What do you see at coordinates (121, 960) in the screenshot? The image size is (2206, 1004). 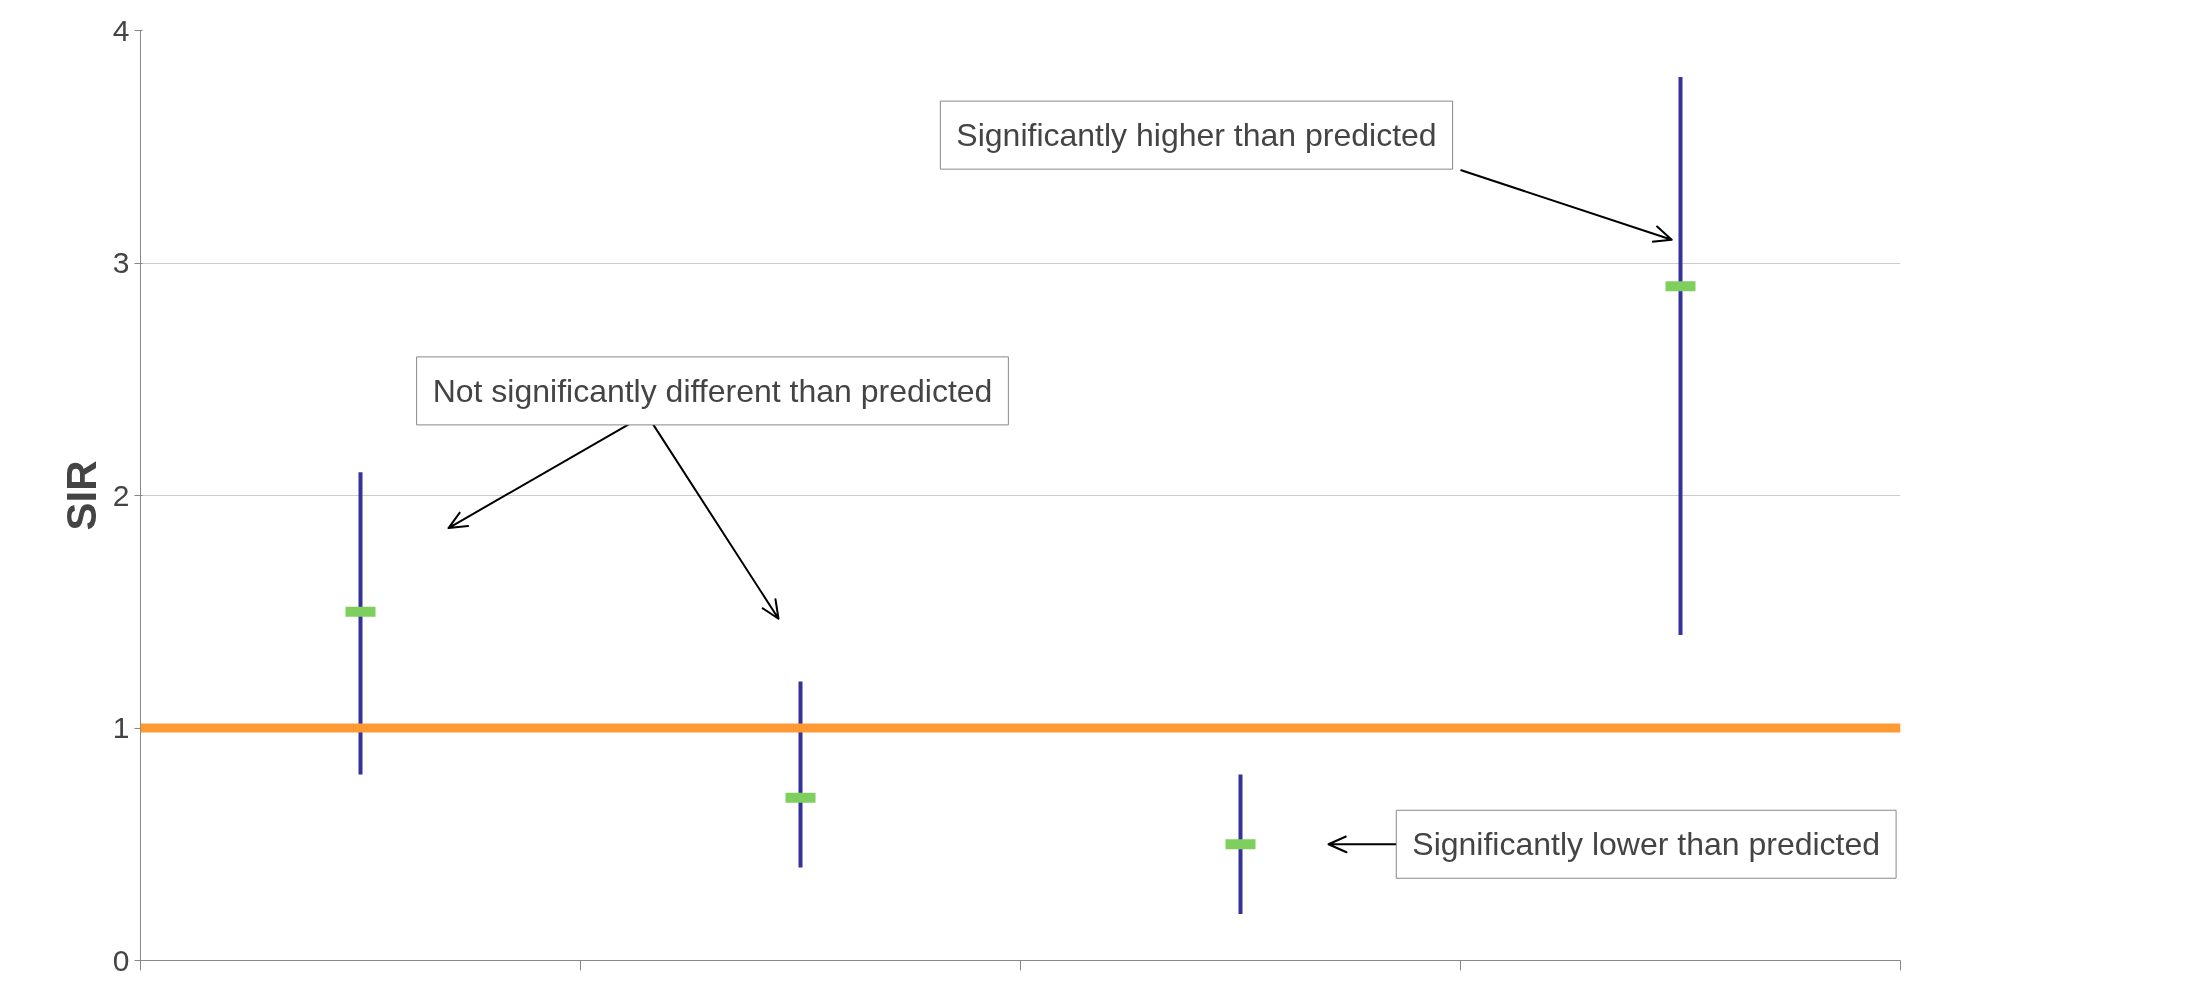 I see `y-tick-label: 0` at bounding box center [121, 960].